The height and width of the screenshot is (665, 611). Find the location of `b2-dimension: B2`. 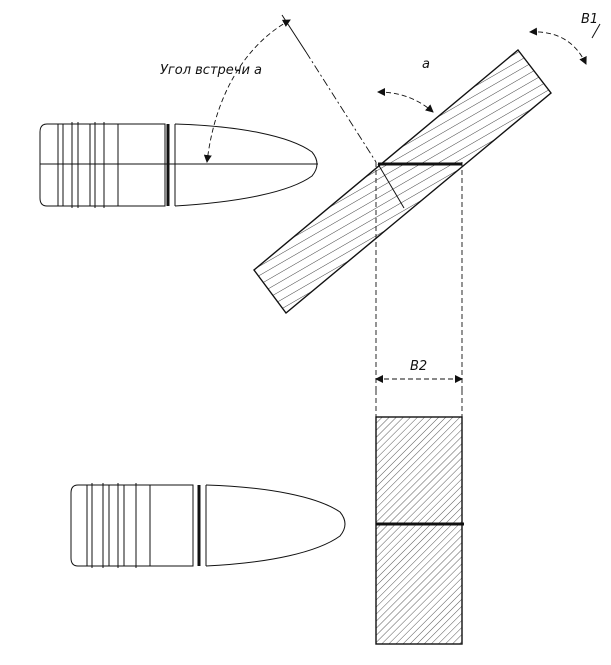

b2-dimension: B2 is located at coordinates (419, 388).